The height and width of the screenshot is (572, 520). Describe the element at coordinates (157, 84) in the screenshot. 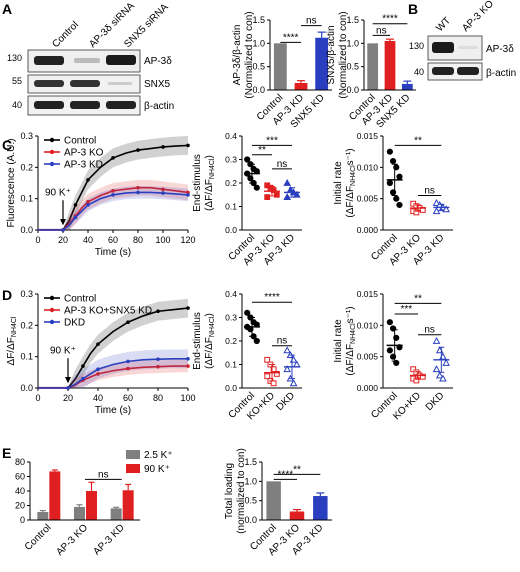

I see `blot-row-label: SNX5` at that location.